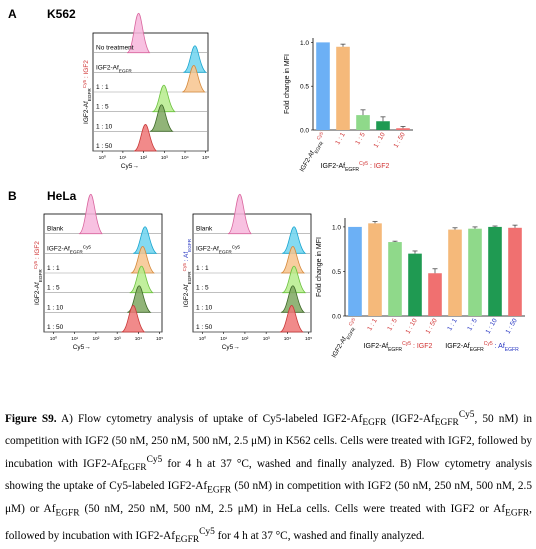 The height and width of the screenshot is (549, 536). Describe the element at coordinates (114, 68) in the screenshot. I see `flow-row-label: IGF2-AfEGFR` at that location.